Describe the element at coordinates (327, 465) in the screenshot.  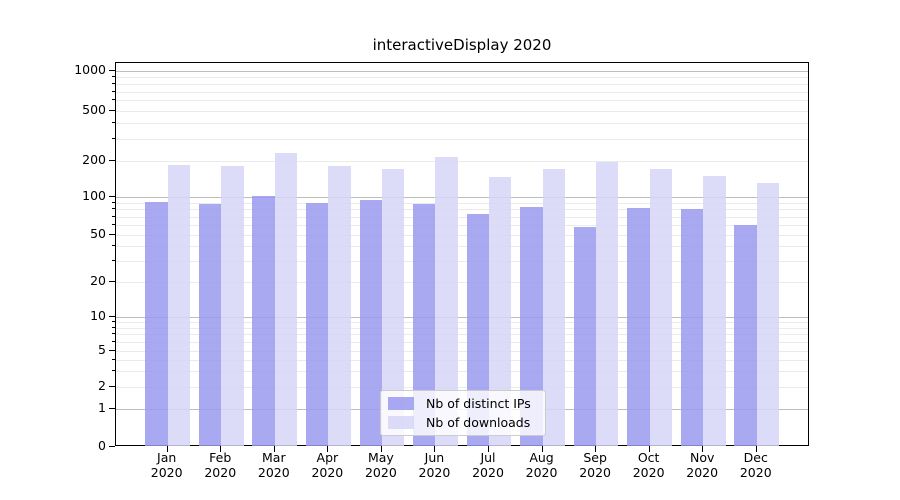
I see `x-axis-tick-label: Apr 2020` at that location.